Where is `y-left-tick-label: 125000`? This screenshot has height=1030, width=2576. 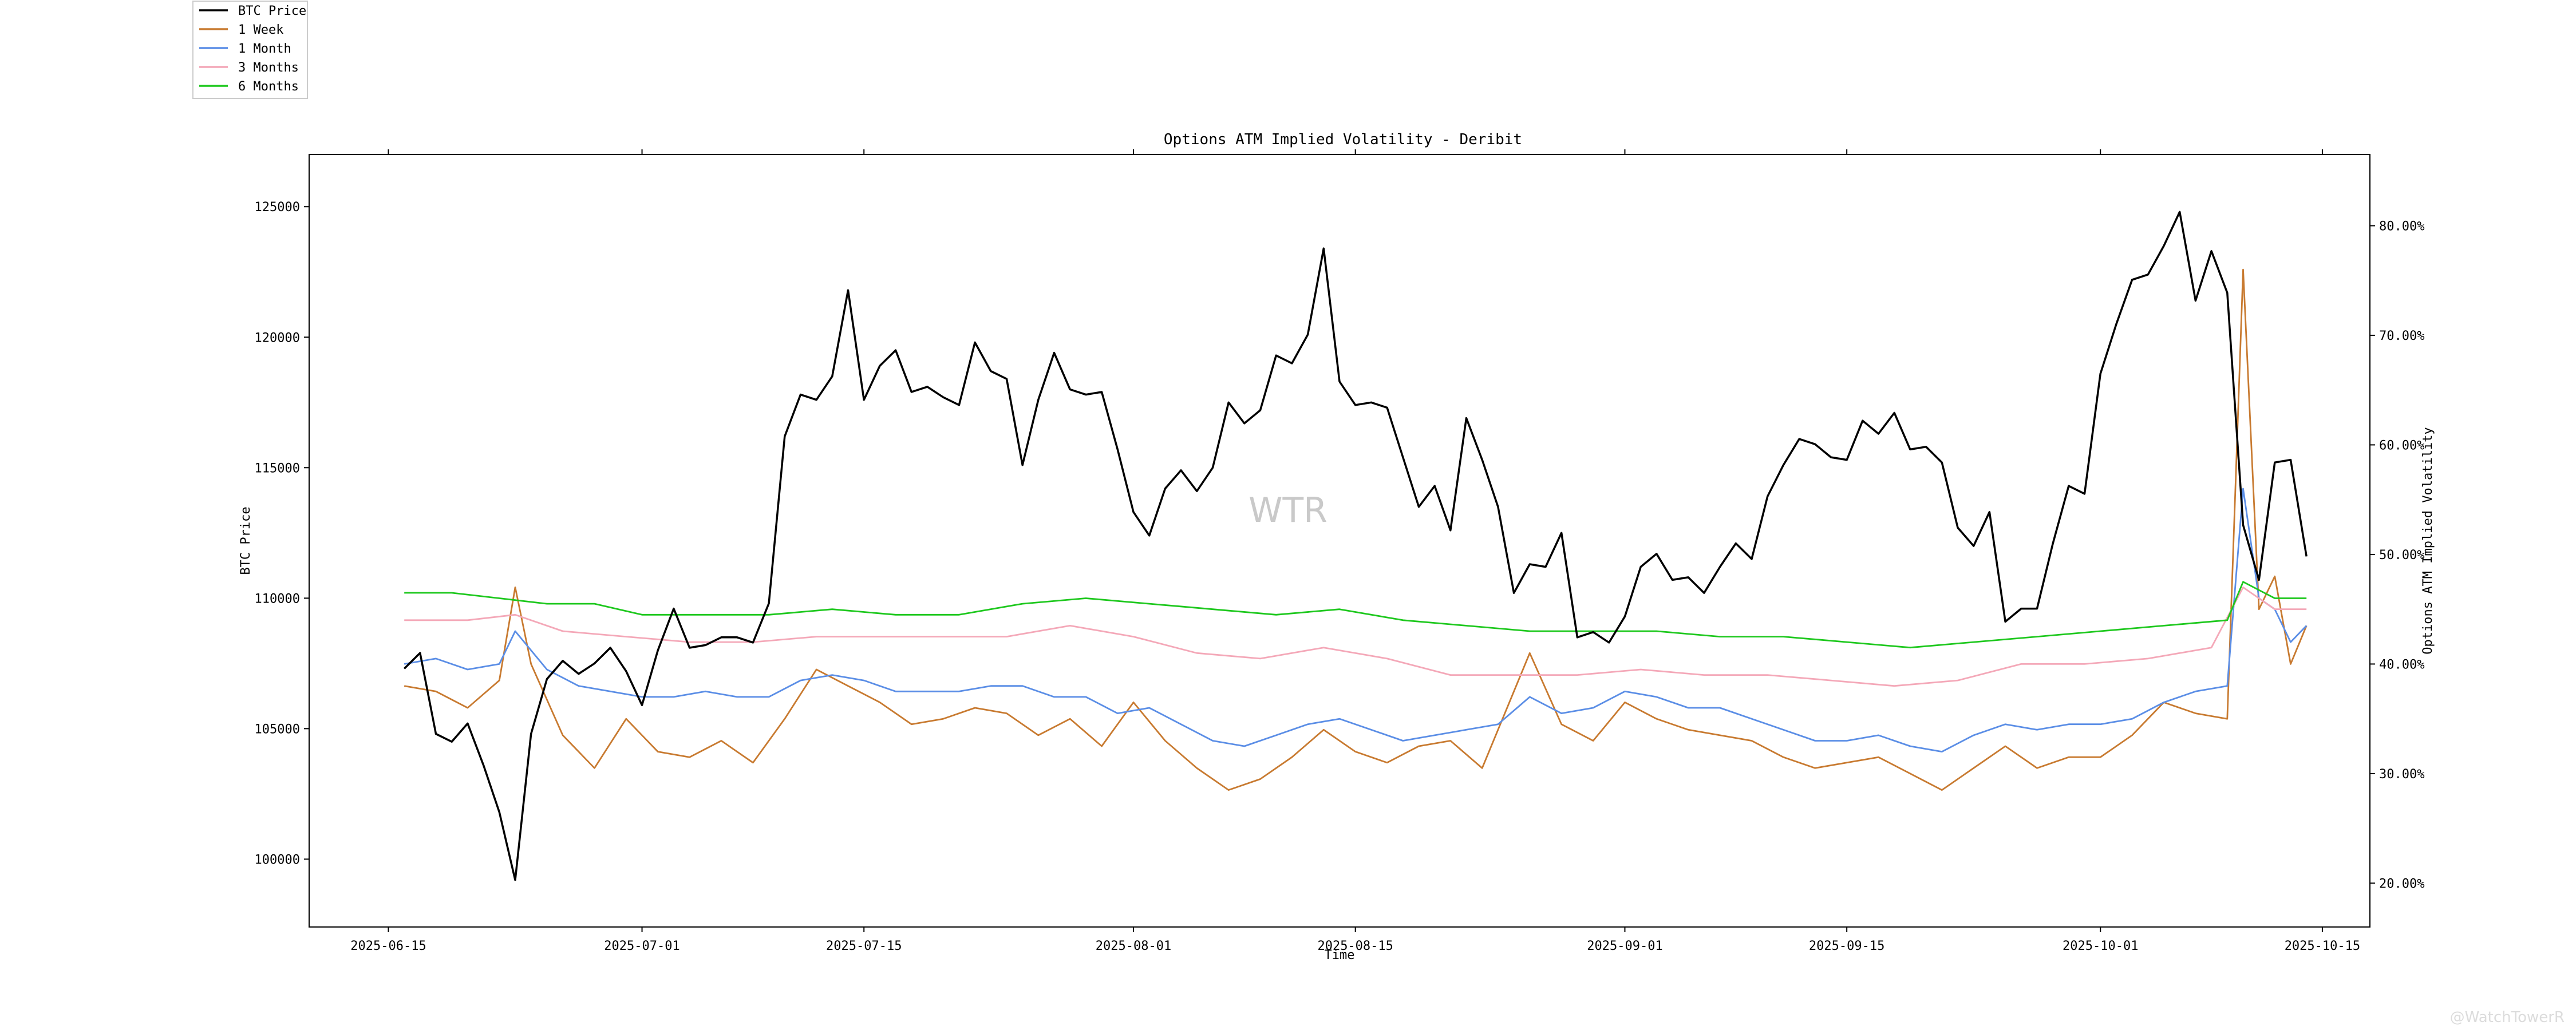 y-left-tick-label: 125000 is located at coordinates (277, 207).